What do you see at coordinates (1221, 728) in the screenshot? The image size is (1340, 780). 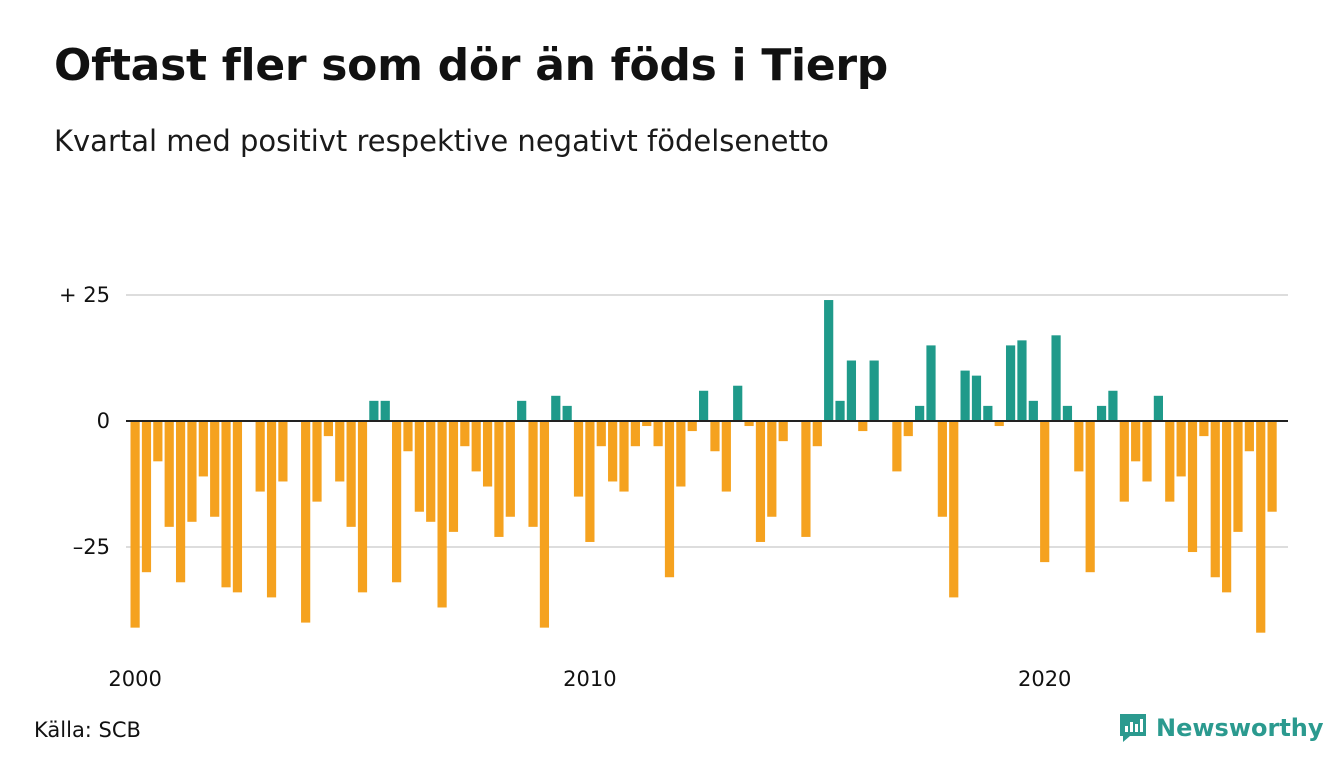 I see `brand-logo: Newsworthy` at bounding box center [1221, 728].